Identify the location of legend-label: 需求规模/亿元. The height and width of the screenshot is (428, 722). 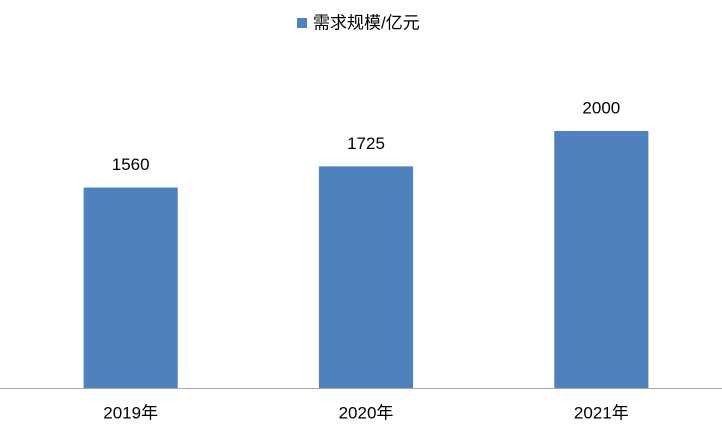
(366, 22).